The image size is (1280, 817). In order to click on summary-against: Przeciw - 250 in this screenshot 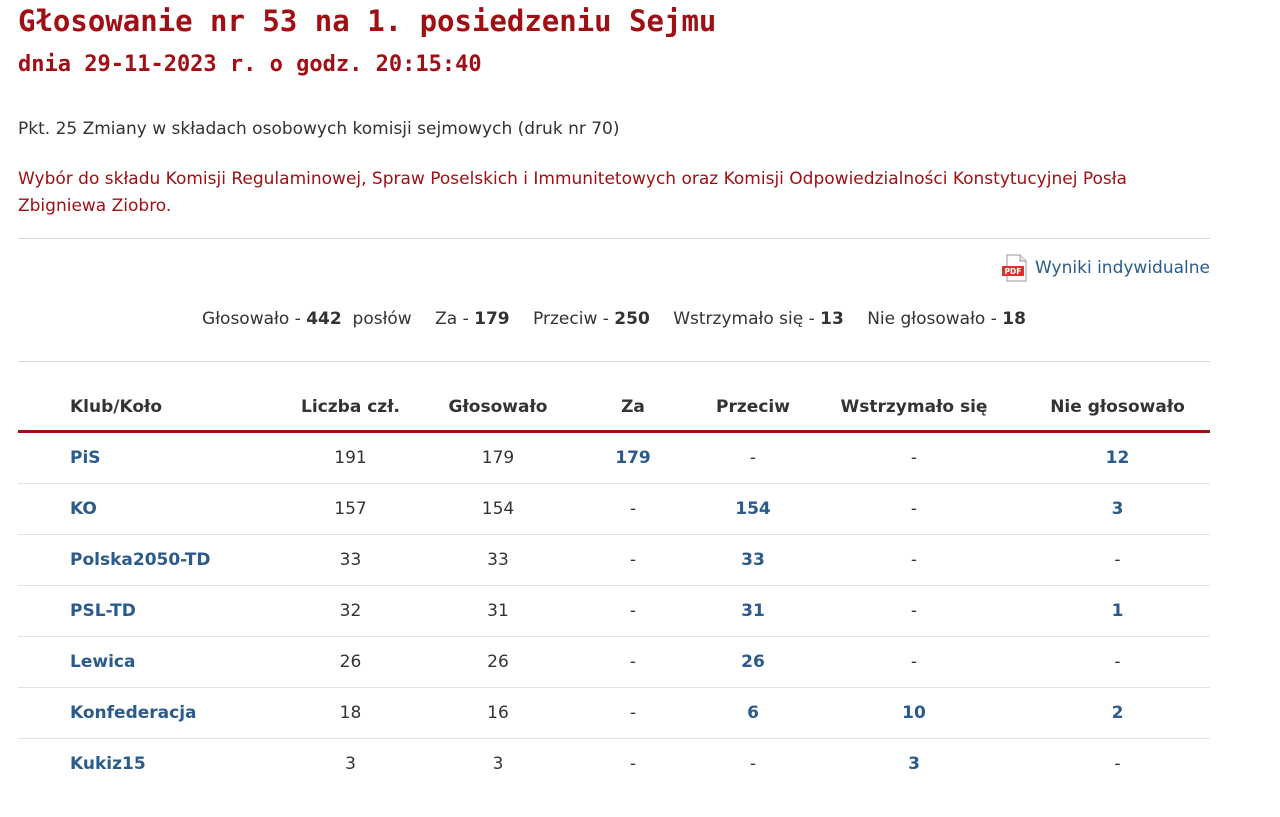, I will do `click(591, 319)`.